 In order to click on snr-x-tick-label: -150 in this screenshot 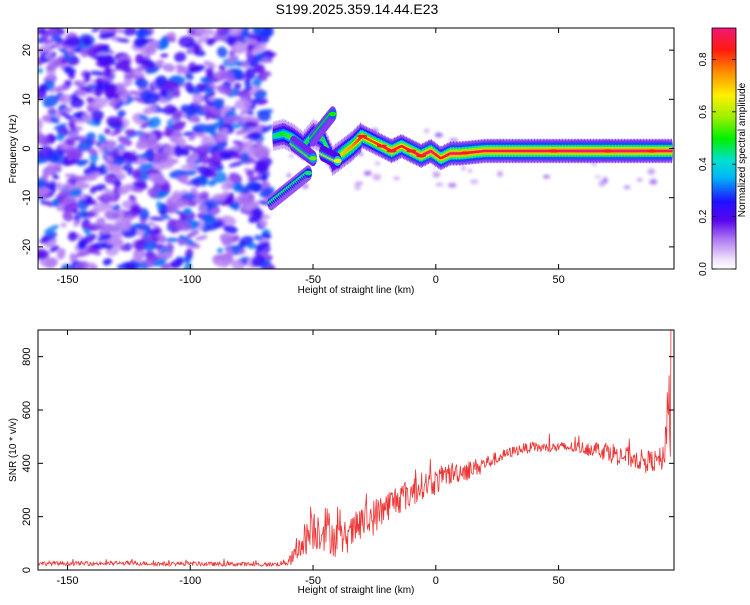, I will do `click(67, 581)`.